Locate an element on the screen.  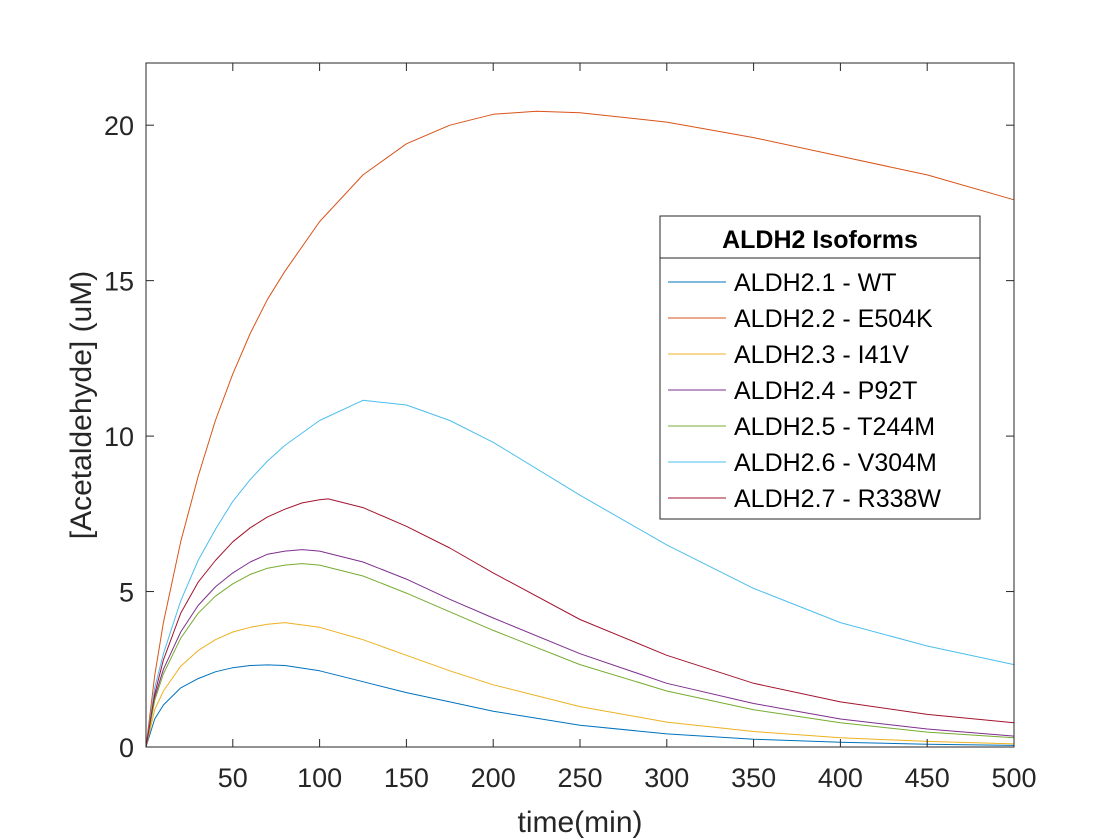
legend-entry-label: ALDH2.4 - P92T is located at coordinates (825, 391).